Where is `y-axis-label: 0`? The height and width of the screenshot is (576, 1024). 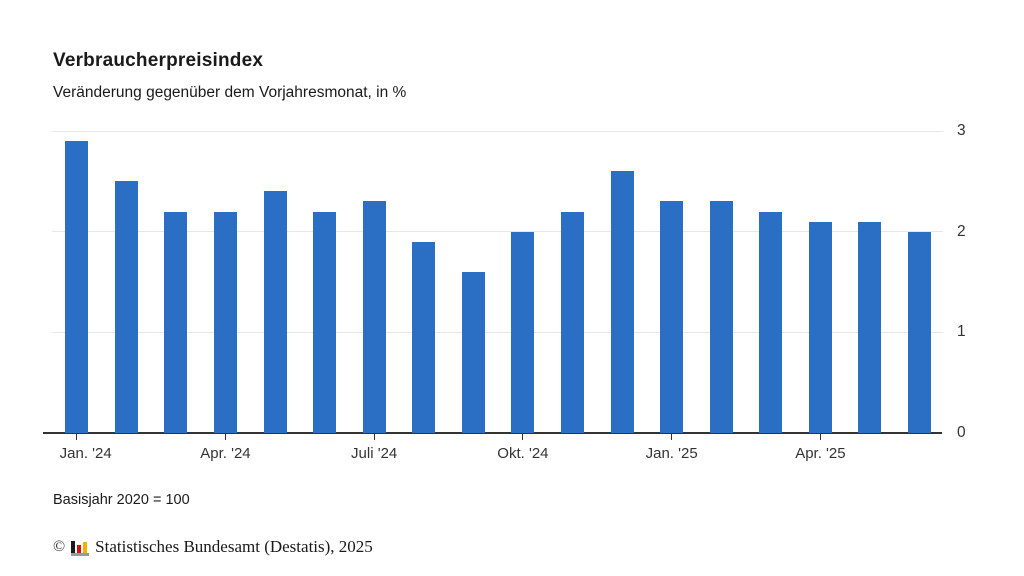 y-axis-label: 0 is located at coordinates (961, 432).